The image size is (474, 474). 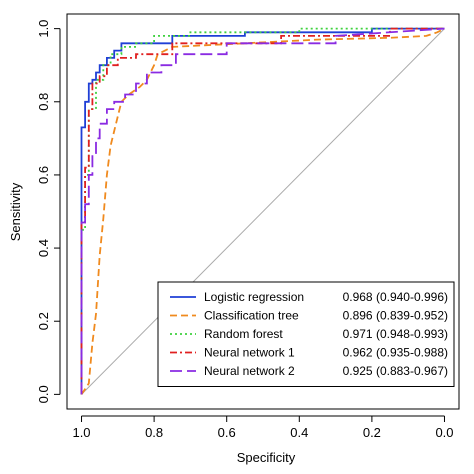 What do you see at coordinates (249, 371) in the screenshot?
I see `legend-label-4: Neural network 2` at bounding box center [249, 371].